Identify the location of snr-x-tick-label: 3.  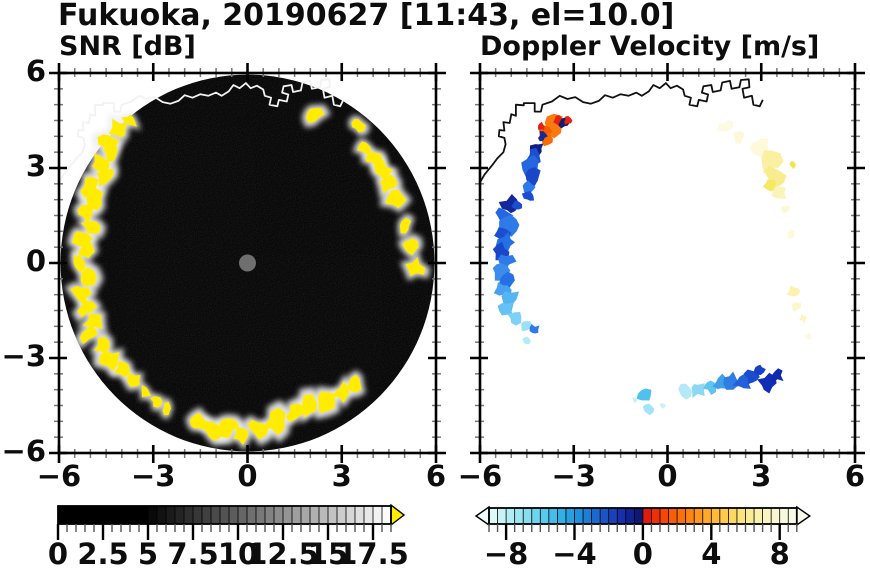
(341, 476).